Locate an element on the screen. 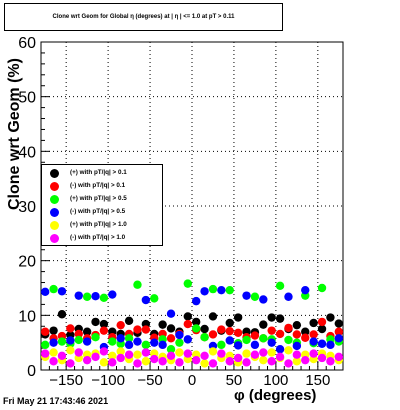 The height and width of the screenshot is (410, 400). legend-entry: (-) with pT/|q| > 0.1 is located at coordinates (102, 186).